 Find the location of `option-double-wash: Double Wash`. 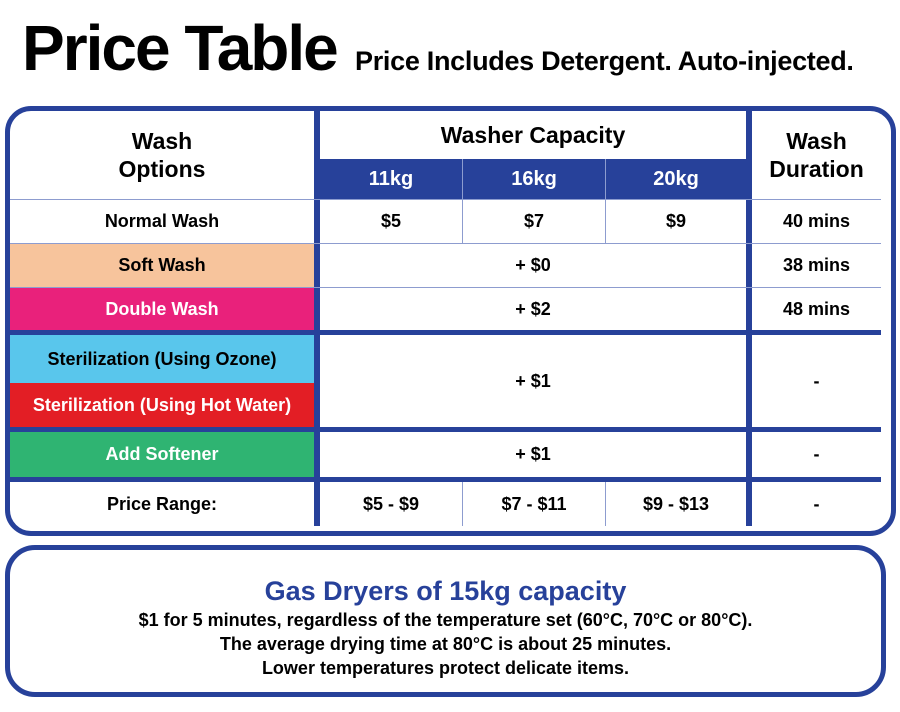

option-double-wash: Double Wash is located at coordinates (162, 309).